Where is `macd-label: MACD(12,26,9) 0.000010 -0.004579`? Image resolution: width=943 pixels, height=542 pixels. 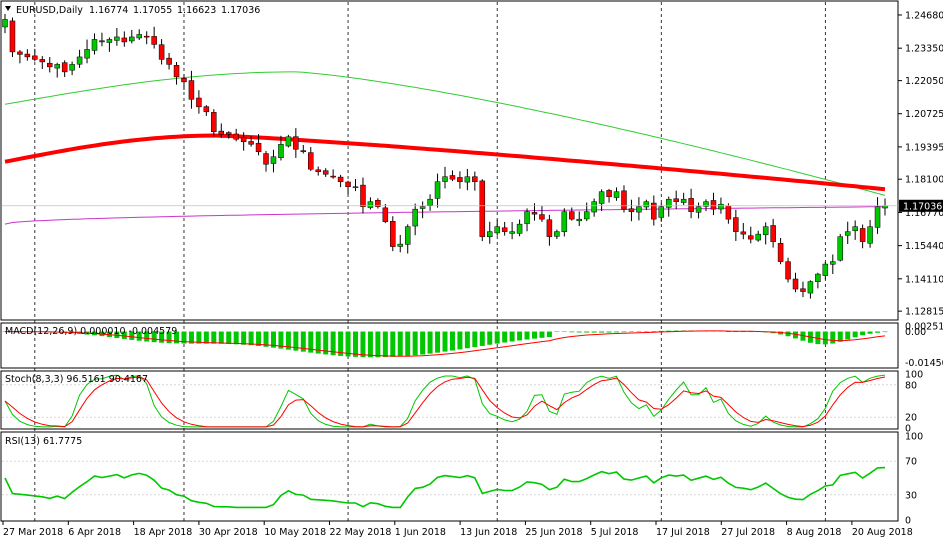
macd-label: MACD(12,26,9) 0.000010 -0.004579 is located at coordinates (91, 331).